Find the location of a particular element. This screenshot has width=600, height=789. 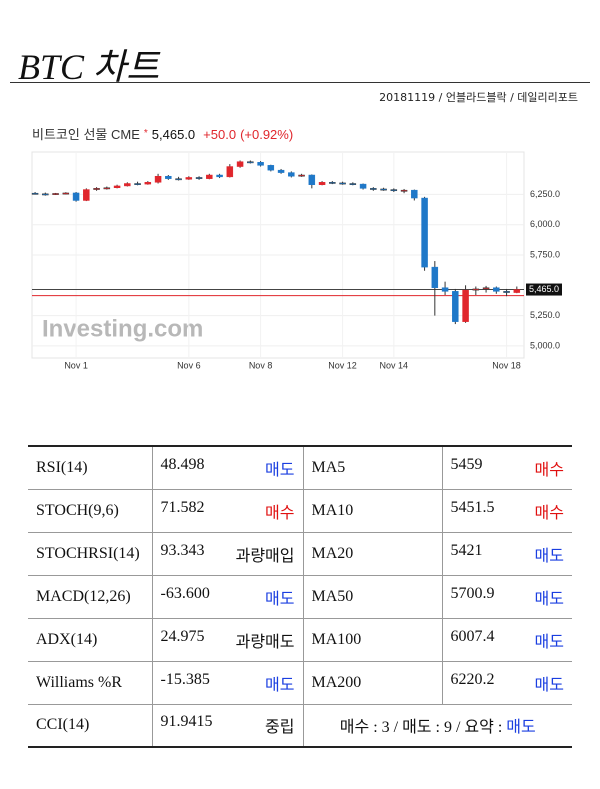

indicator-value: 24.975 is located at coordinates (182, 636).